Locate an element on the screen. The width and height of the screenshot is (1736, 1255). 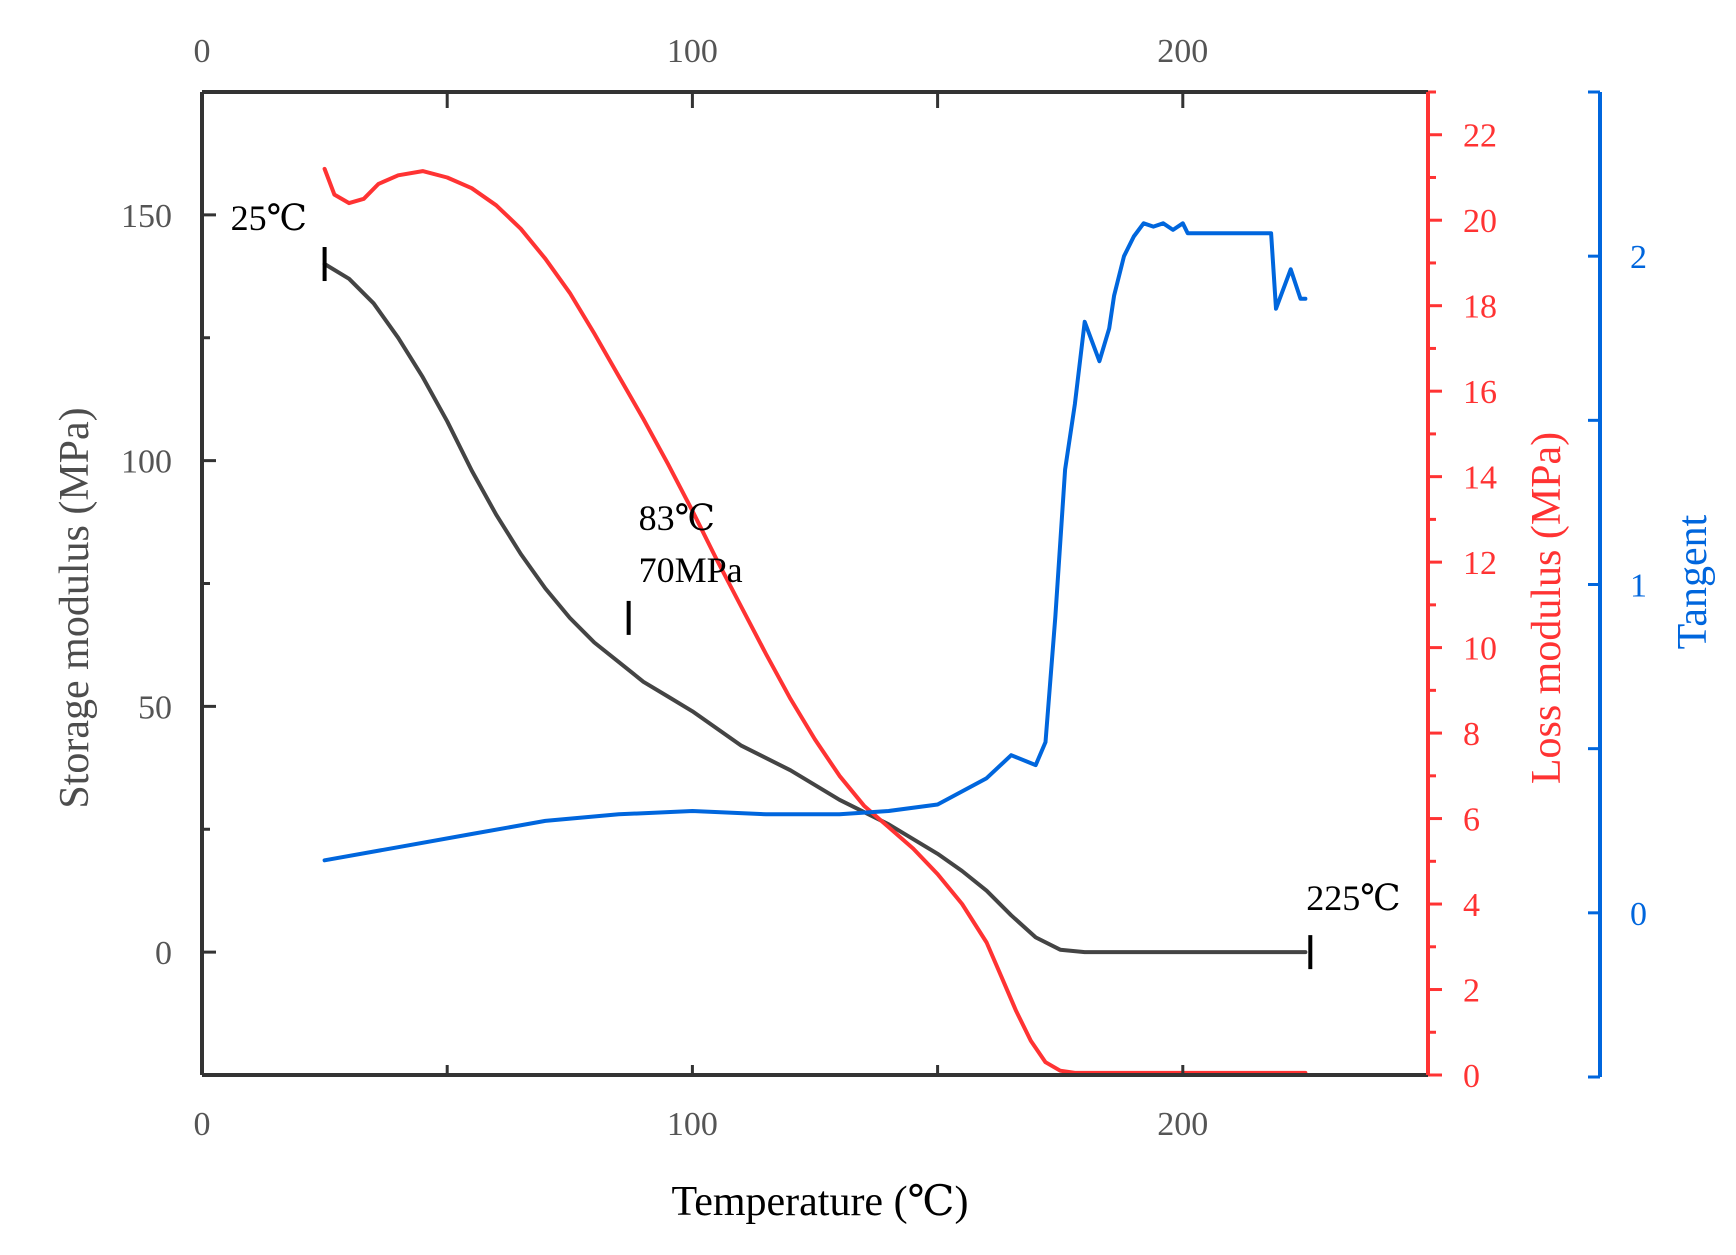
x-tick-label-bottom: 0 is located at coordinates (202, 1124).